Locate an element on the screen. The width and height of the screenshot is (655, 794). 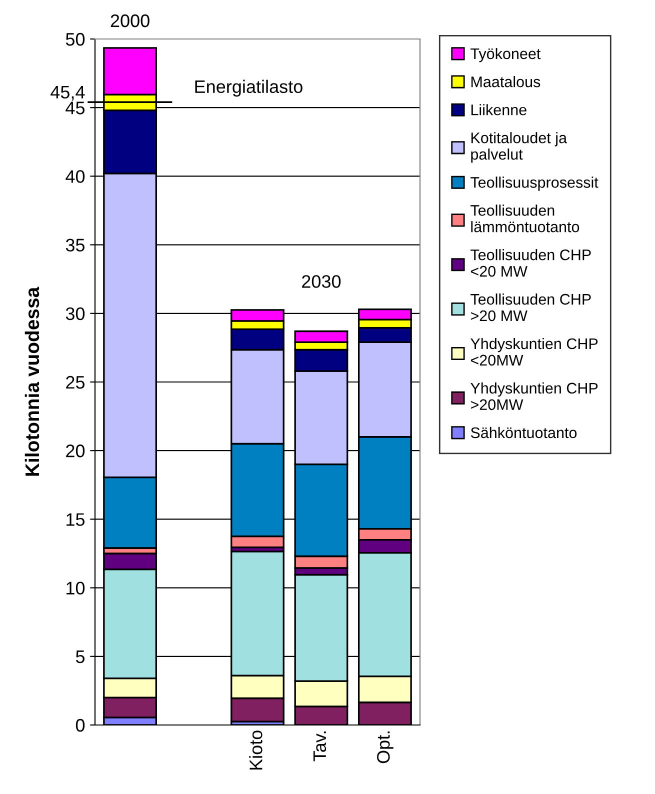
y-tick-label: 15 is located at coordinates (75, 519).